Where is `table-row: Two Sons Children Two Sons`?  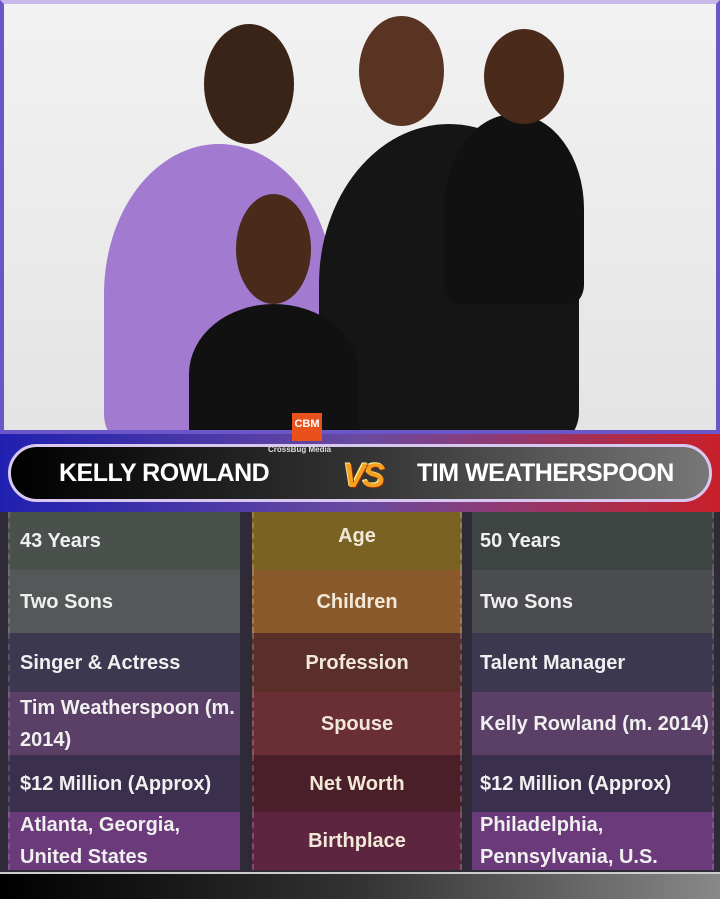
table-row: Two Sons Children Two Sons is located at coordinates (360, 601).